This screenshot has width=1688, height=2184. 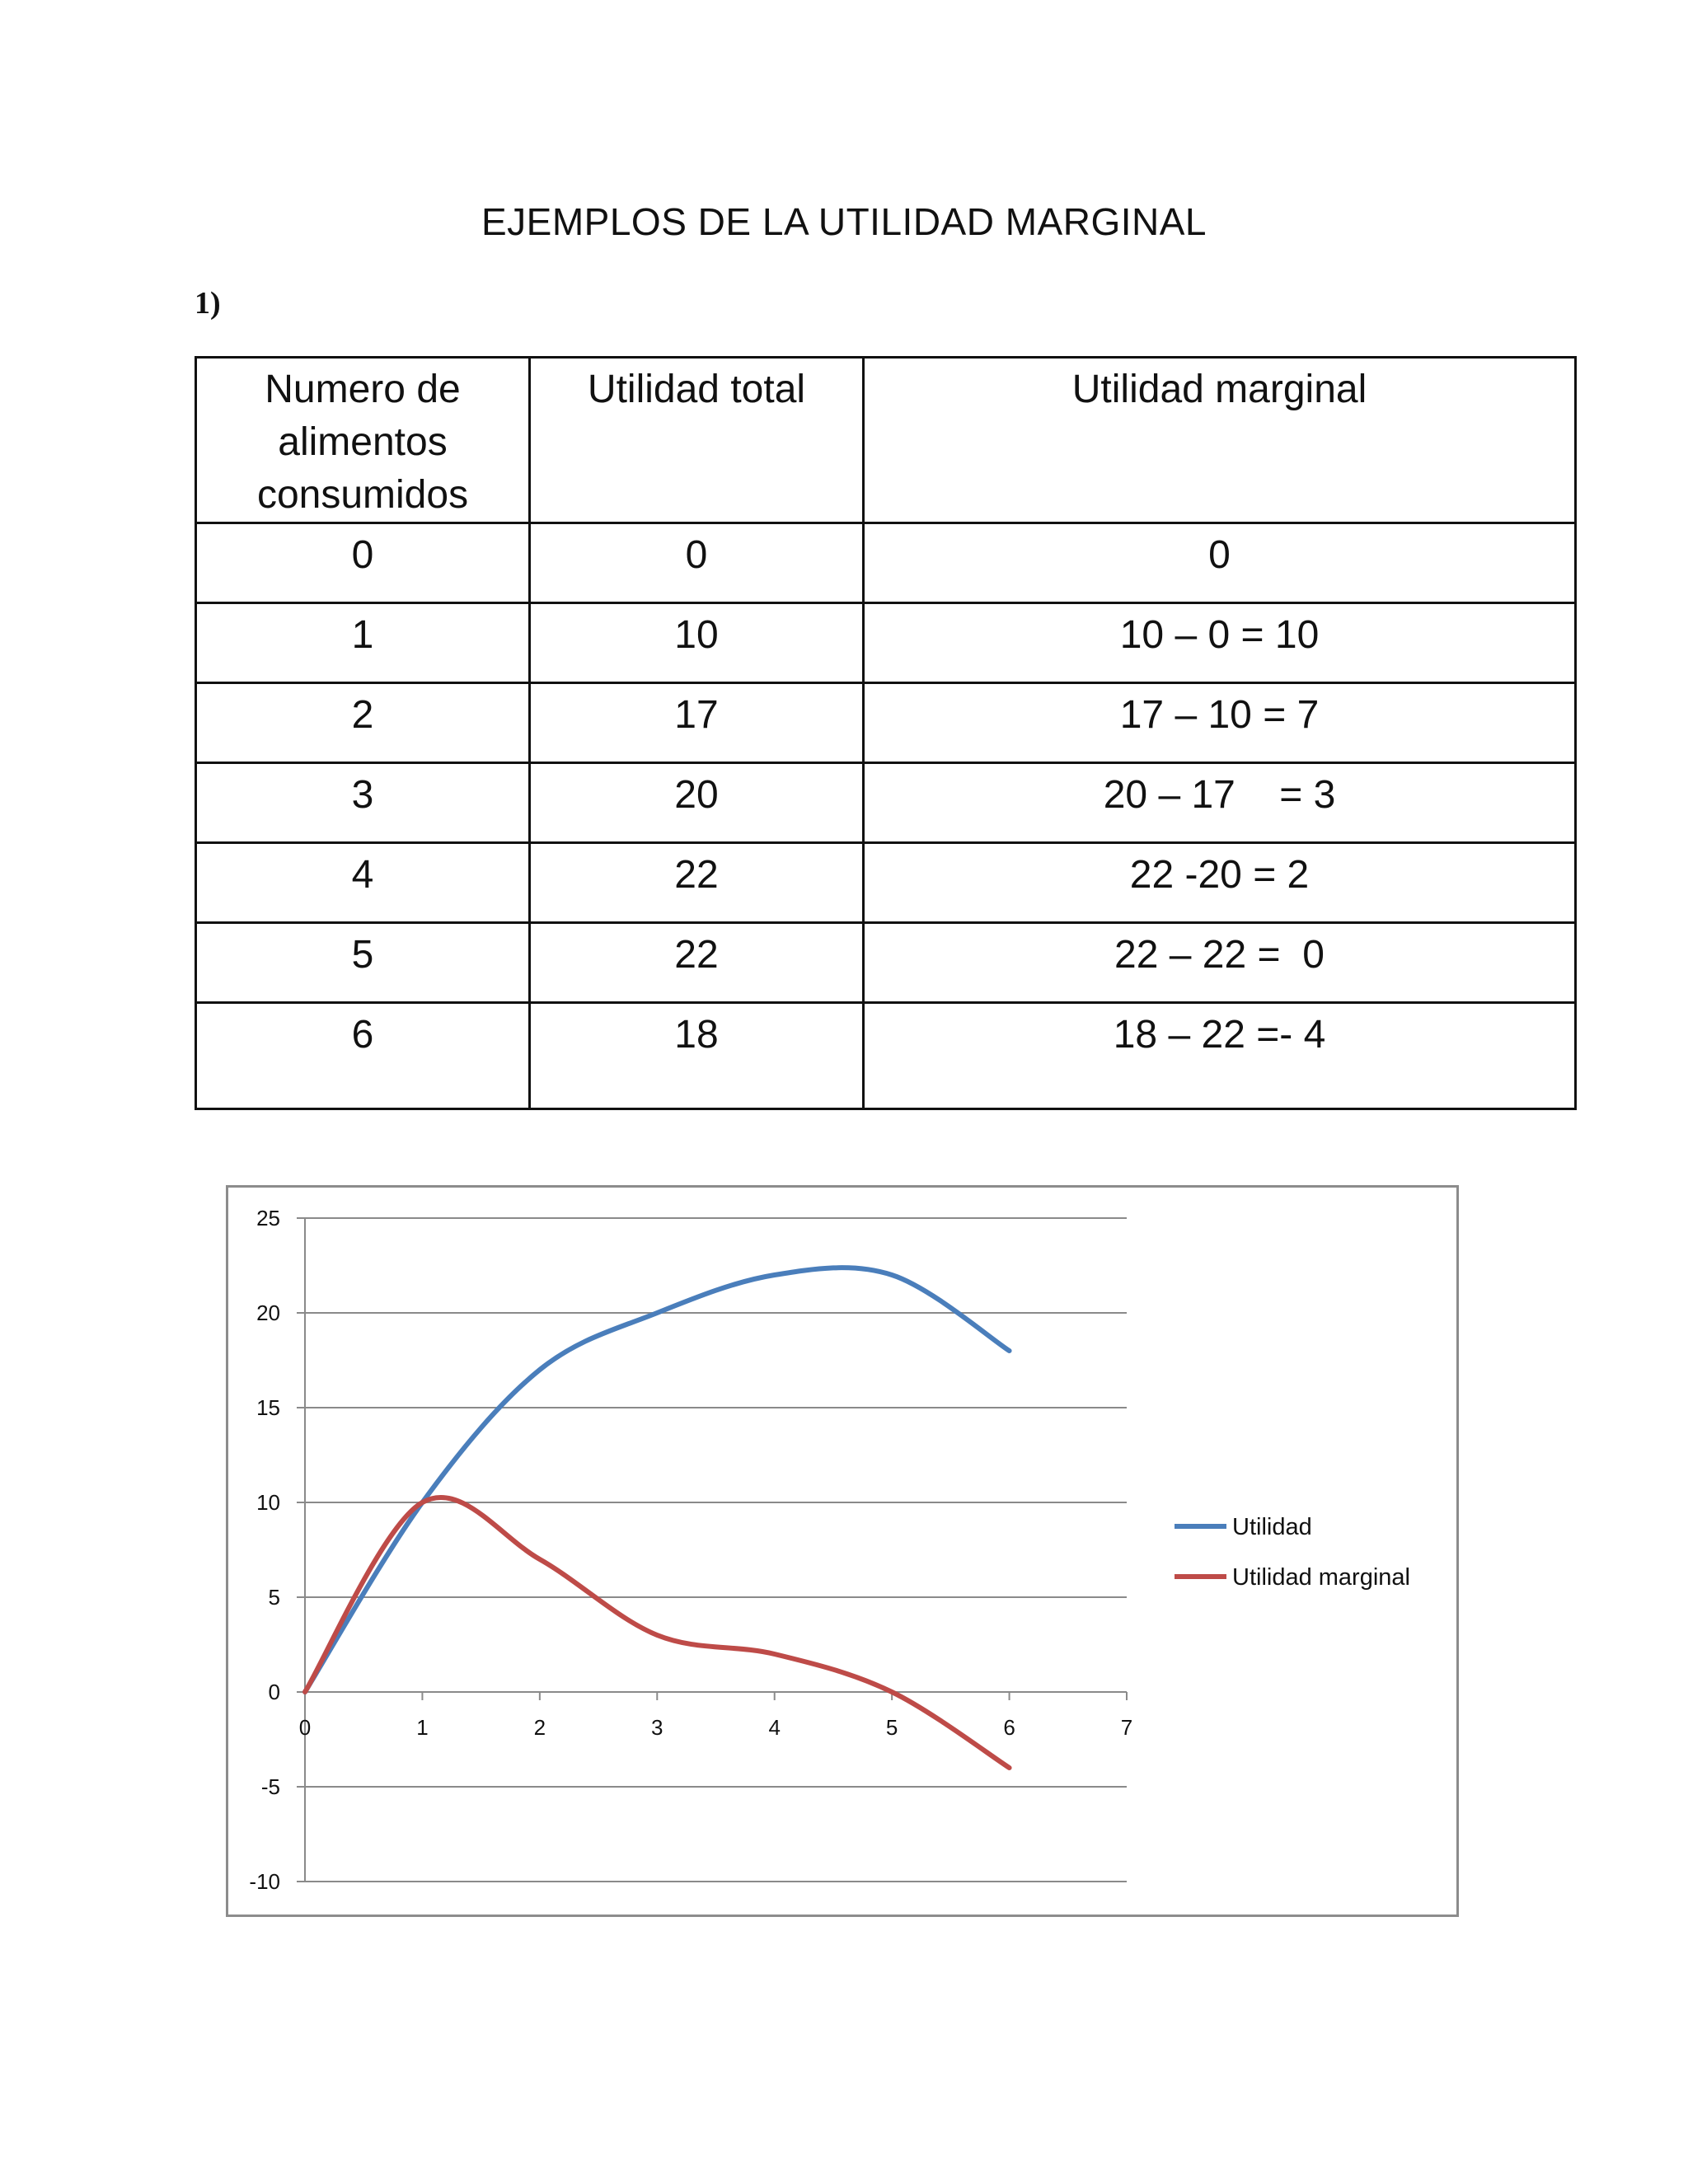 I want to click on x-tick-label: 3, so click(x=657, y=1727).